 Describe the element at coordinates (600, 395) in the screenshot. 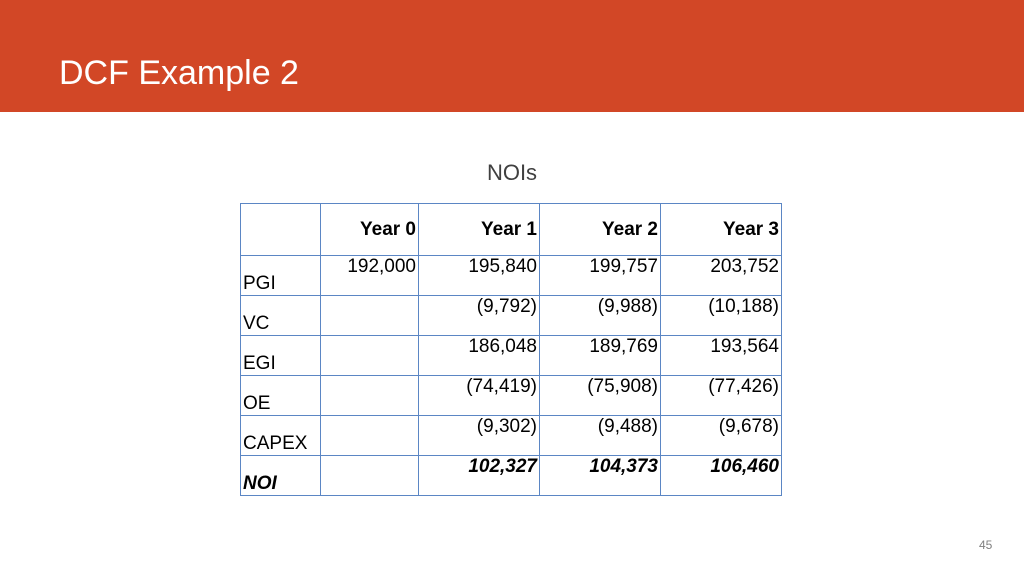

I see `table-cell: (75,908)` at that location.